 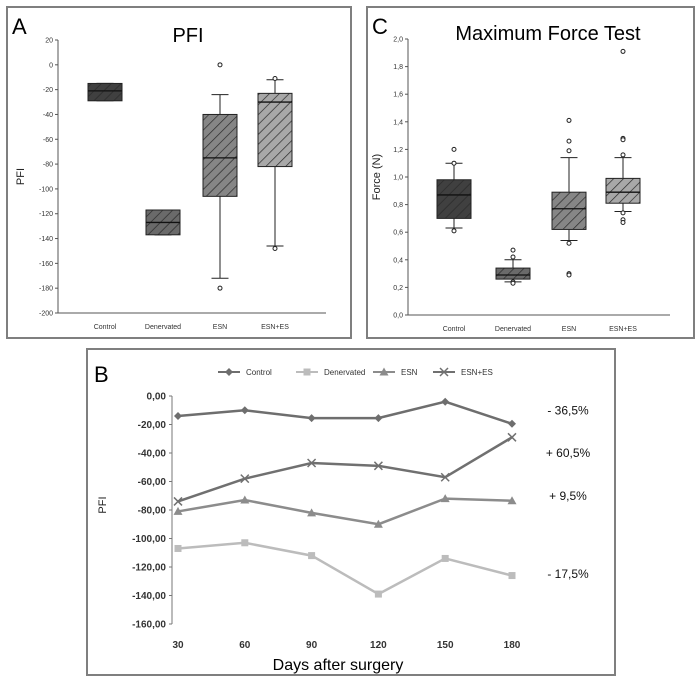 I want to click on box-denervated, so click(x=513, y=273).